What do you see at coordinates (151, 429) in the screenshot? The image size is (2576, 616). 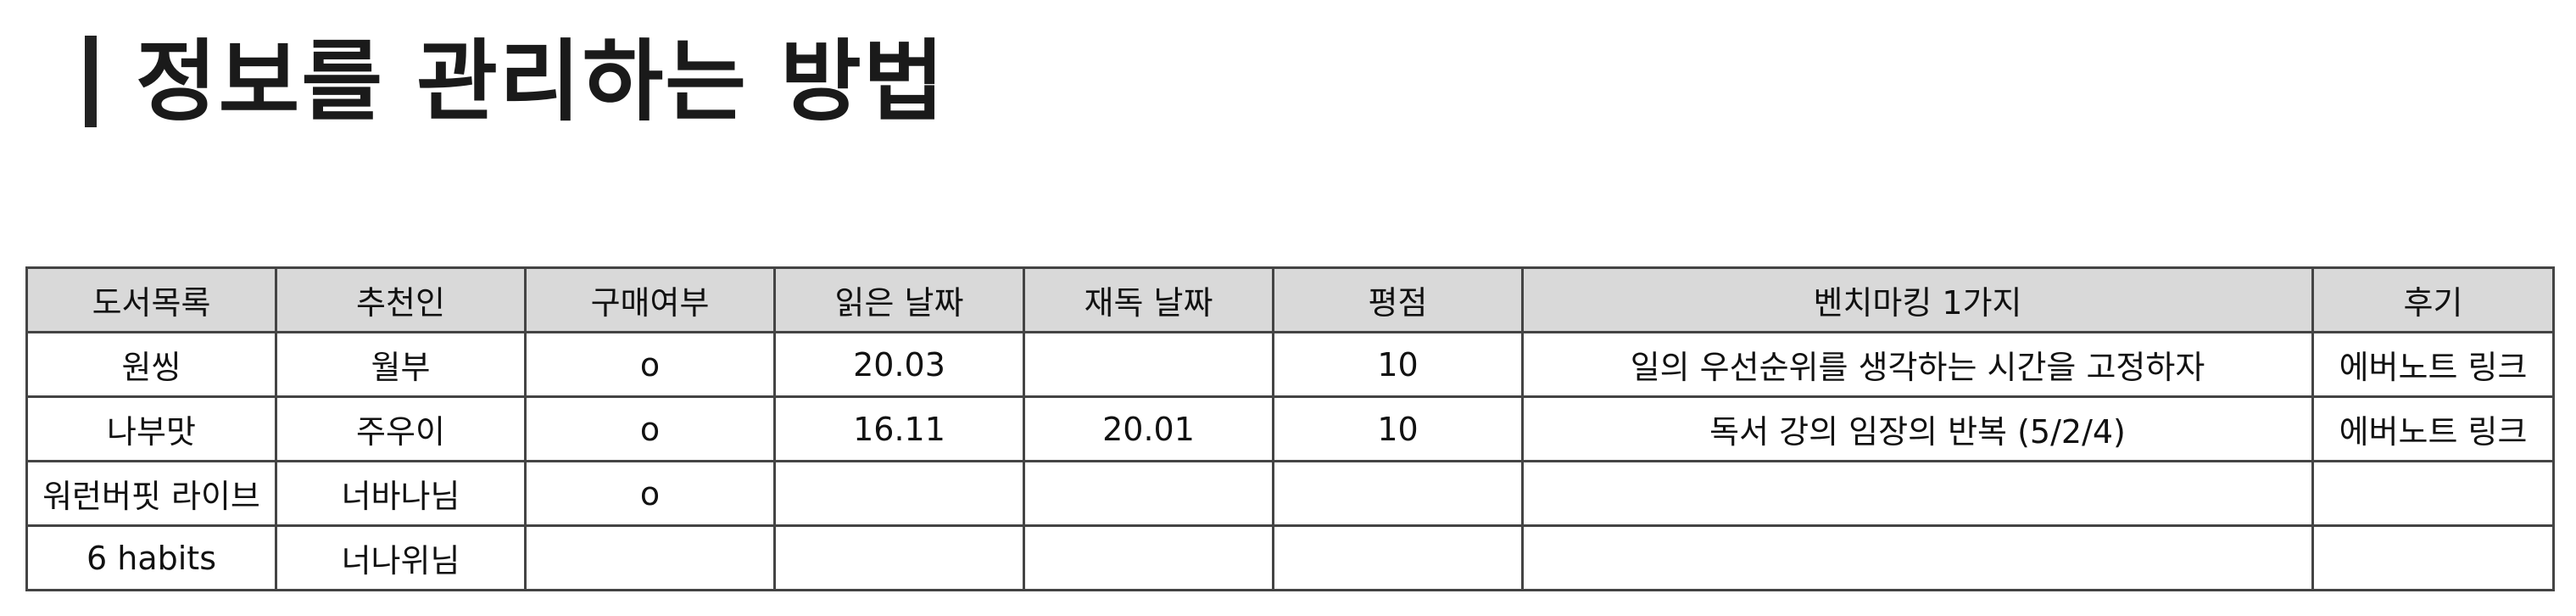 I see `table-cell-book: 나부맛` at bounding box center [151, 429].